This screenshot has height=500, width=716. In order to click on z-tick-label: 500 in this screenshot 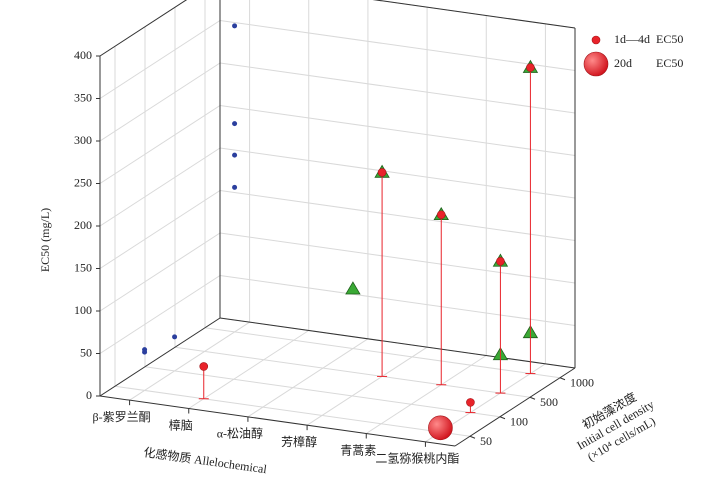, I will do `click(549, 402)`.